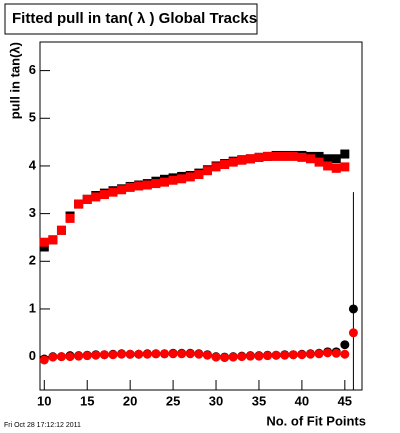 Image resolution: width=400 pixels, height=433 pixels. I want to click on x-tick-label: 20, so click(130, 400).